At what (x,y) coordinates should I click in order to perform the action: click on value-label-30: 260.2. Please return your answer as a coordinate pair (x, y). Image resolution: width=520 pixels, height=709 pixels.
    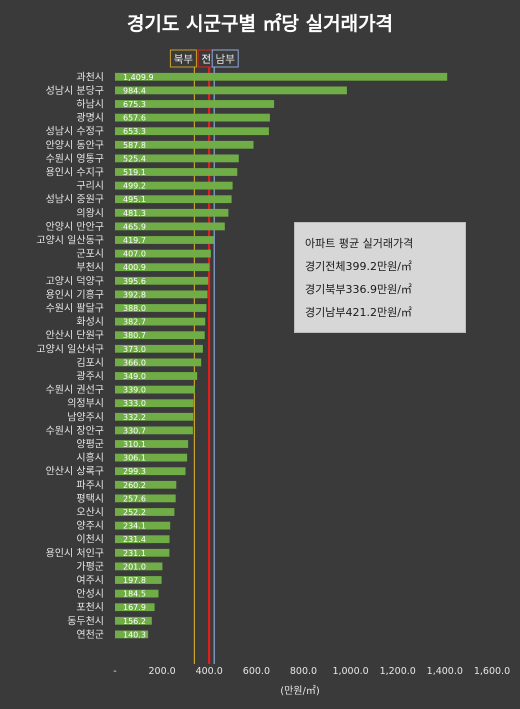
    Looking at the image, I should click on (134, 485).